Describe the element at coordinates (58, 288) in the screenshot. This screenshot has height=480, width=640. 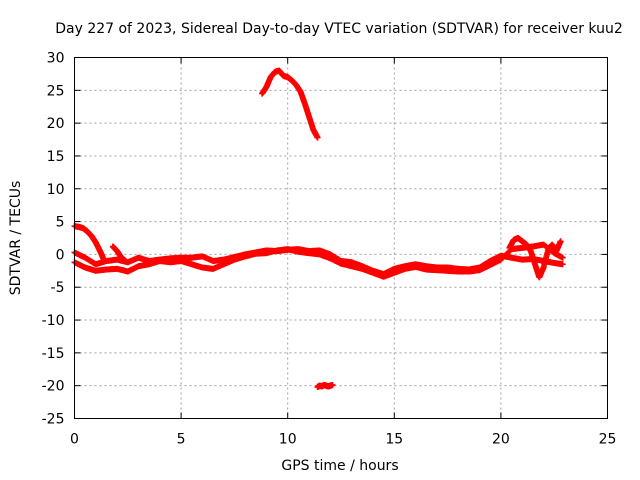
I see `y-tick-label: -5` at that location.